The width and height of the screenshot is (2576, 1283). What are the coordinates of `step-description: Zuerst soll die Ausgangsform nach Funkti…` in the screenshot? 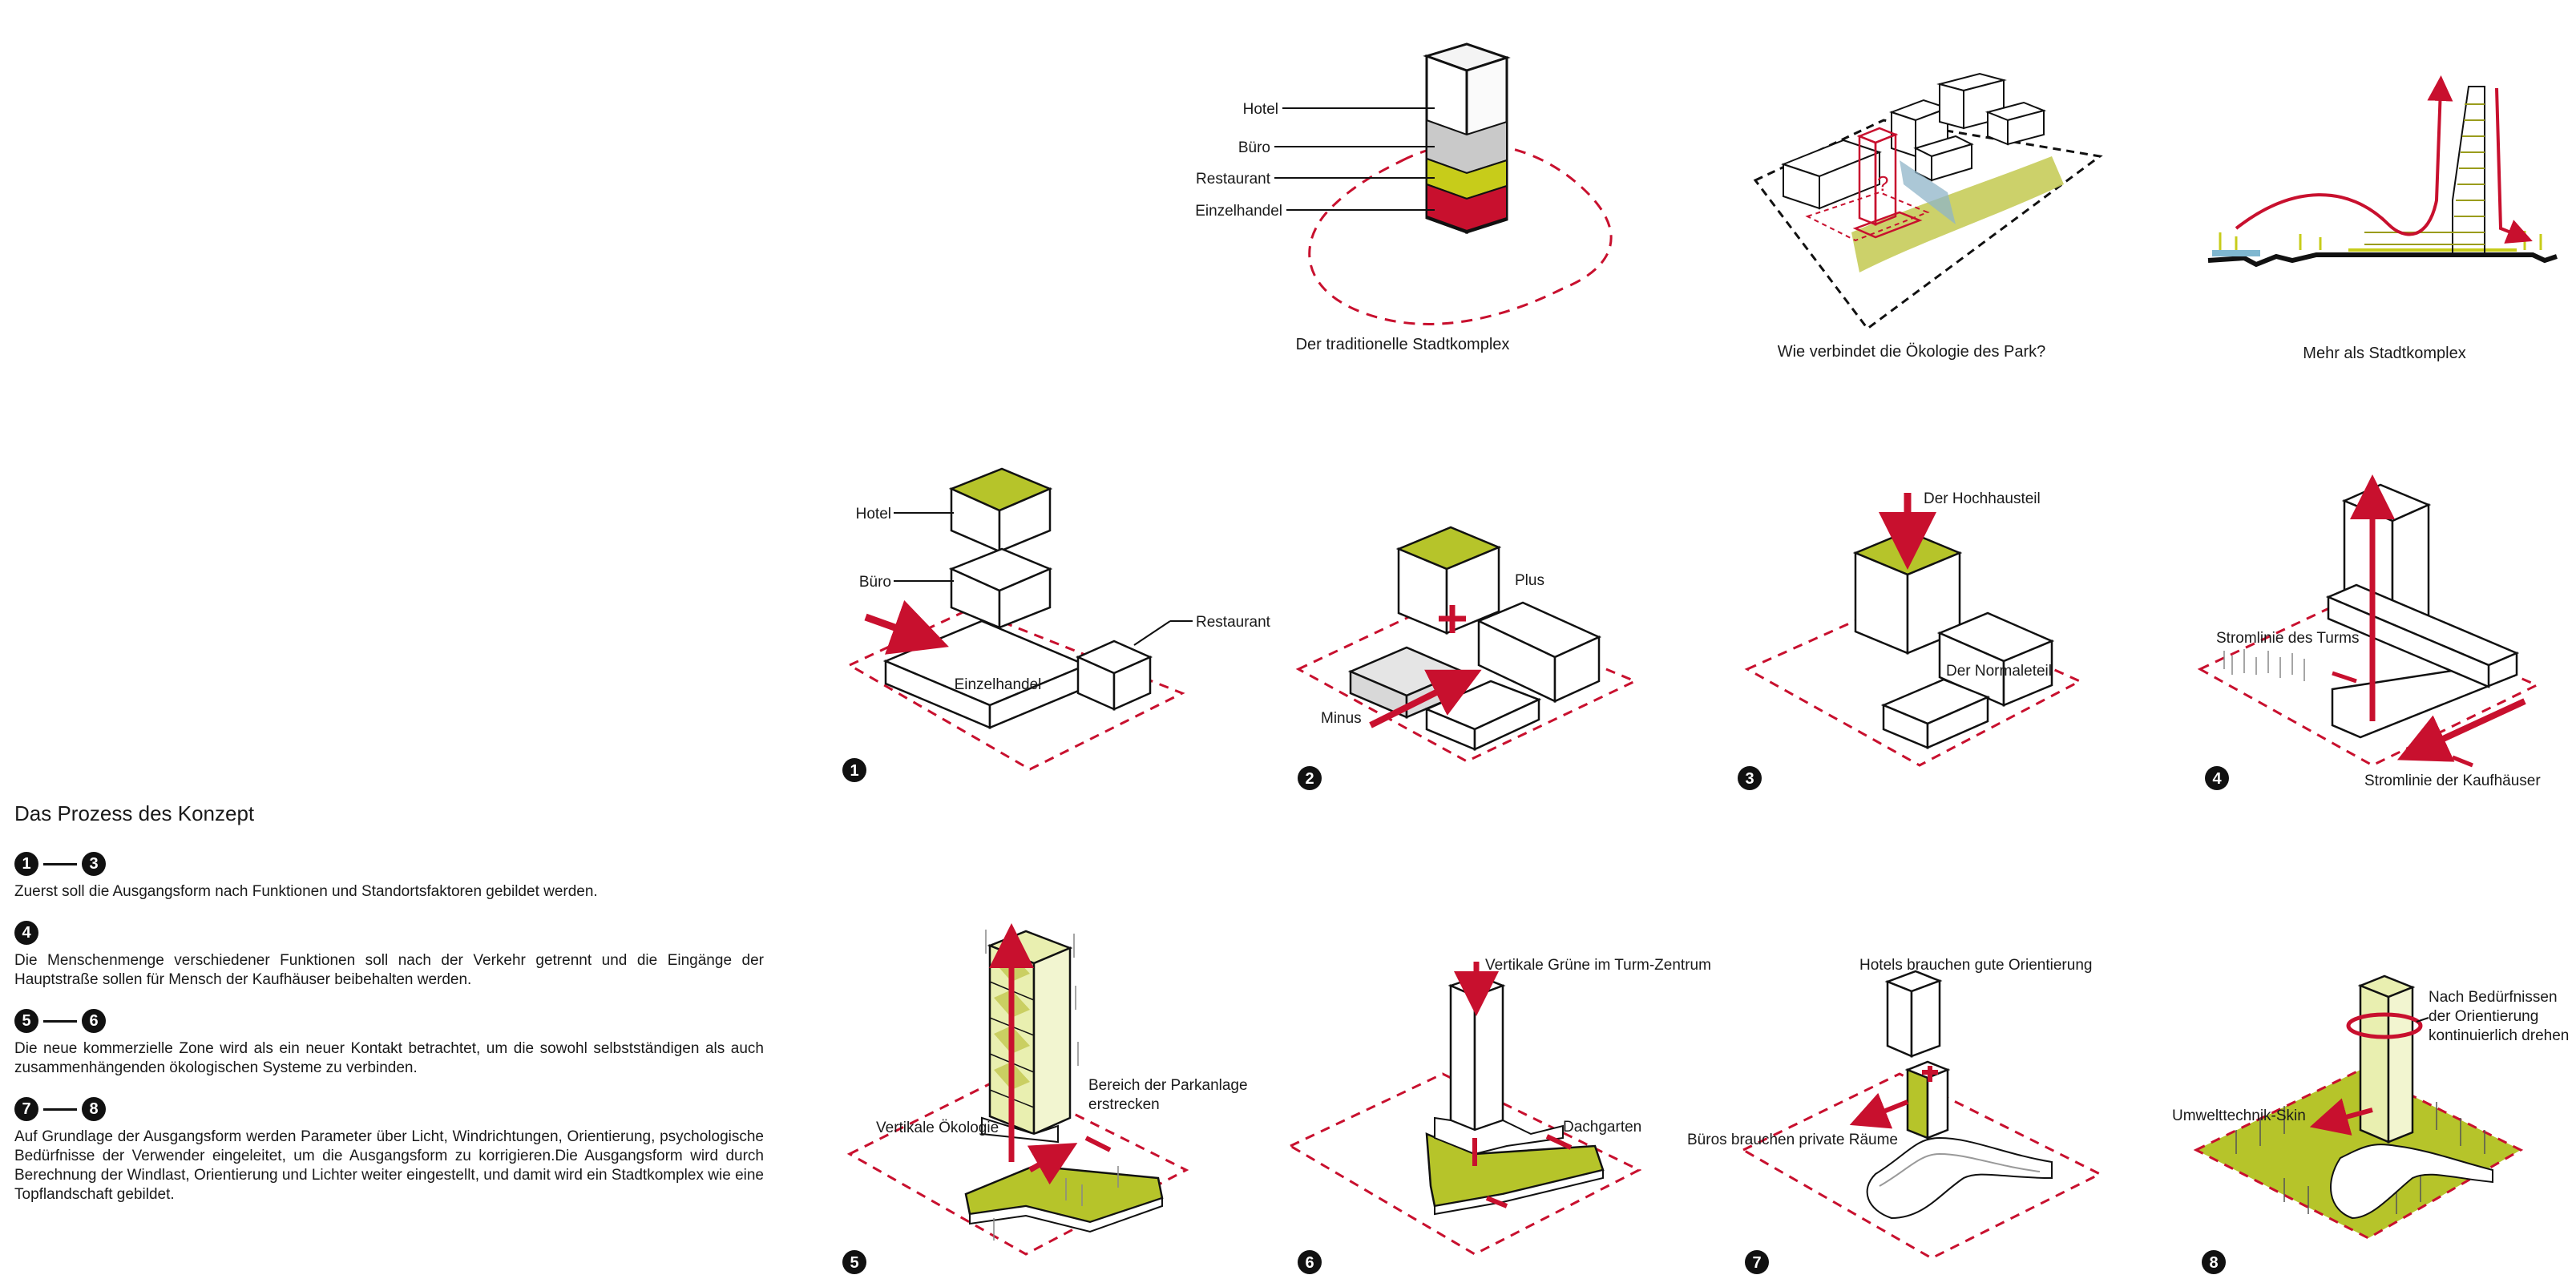 It's located at (306, 891).